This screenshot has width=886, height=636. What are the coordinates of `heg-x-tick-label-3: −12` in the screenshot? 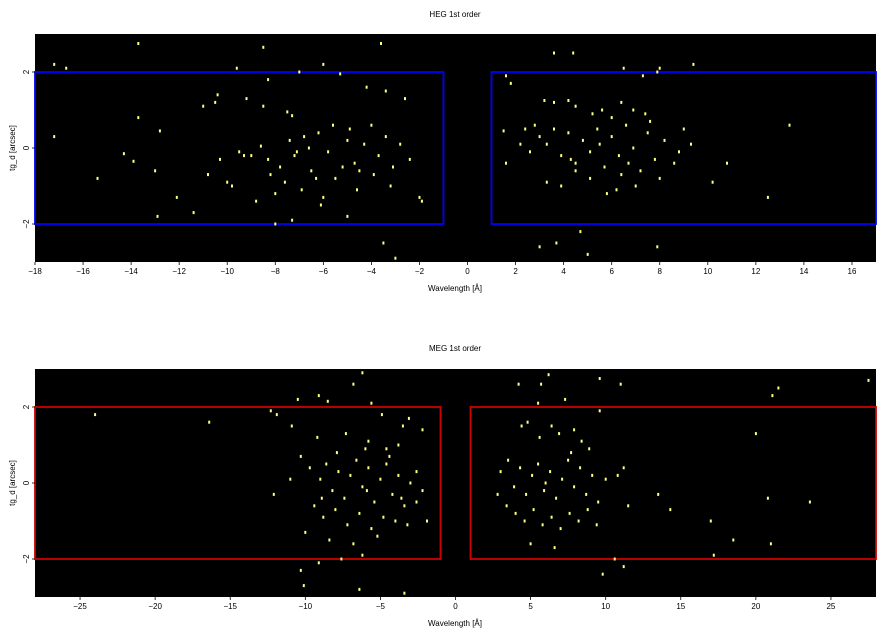 It's located at (179, 271).